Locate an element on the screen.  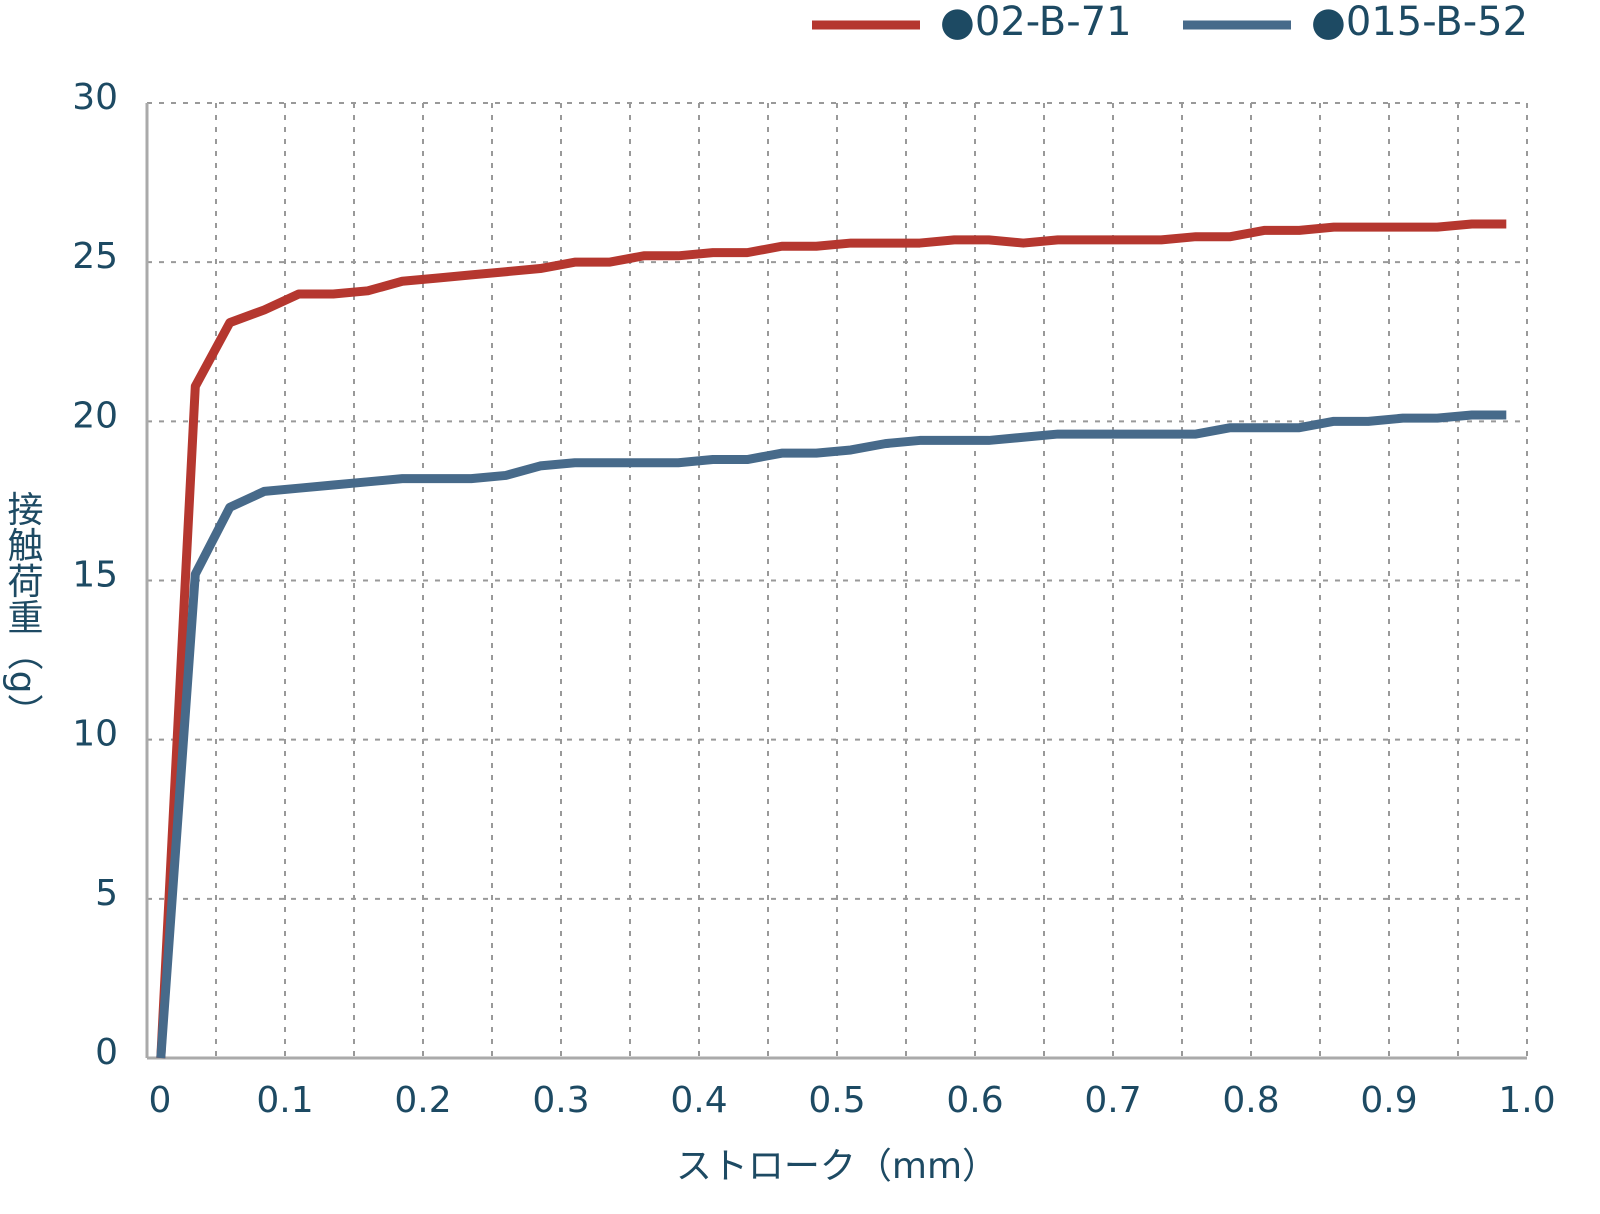
y-axis-label: 接触荷重（g） is located at coordinates (23, 610).